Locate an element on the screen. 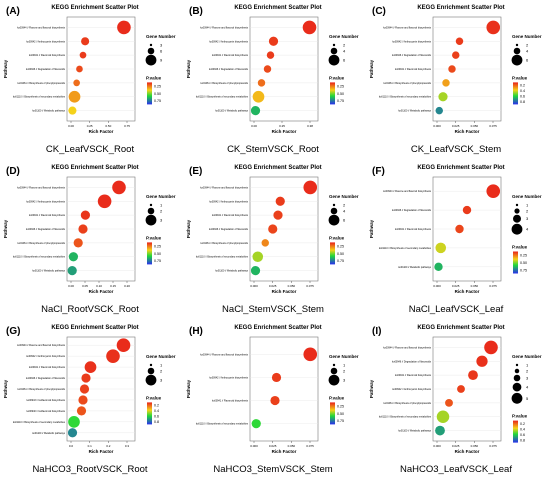 This screenshot has width=550, height=479. panel-letter: (C) is located at coordinates (379, 11).